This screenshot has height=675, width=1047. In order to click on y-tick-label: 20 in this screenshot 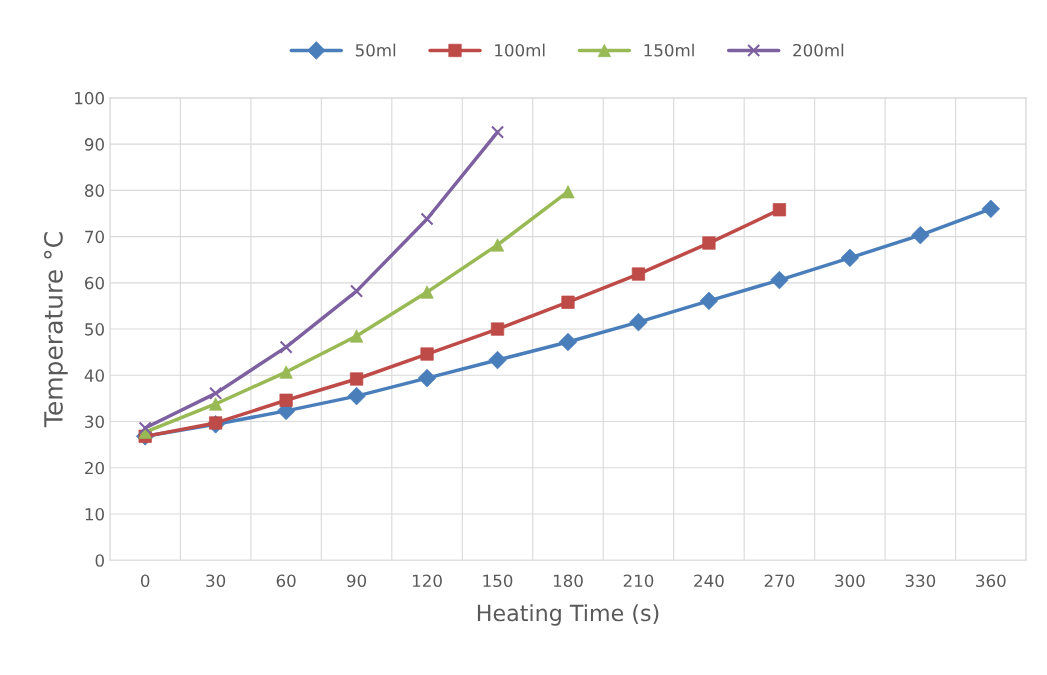, I will do `click(94, 468)`.